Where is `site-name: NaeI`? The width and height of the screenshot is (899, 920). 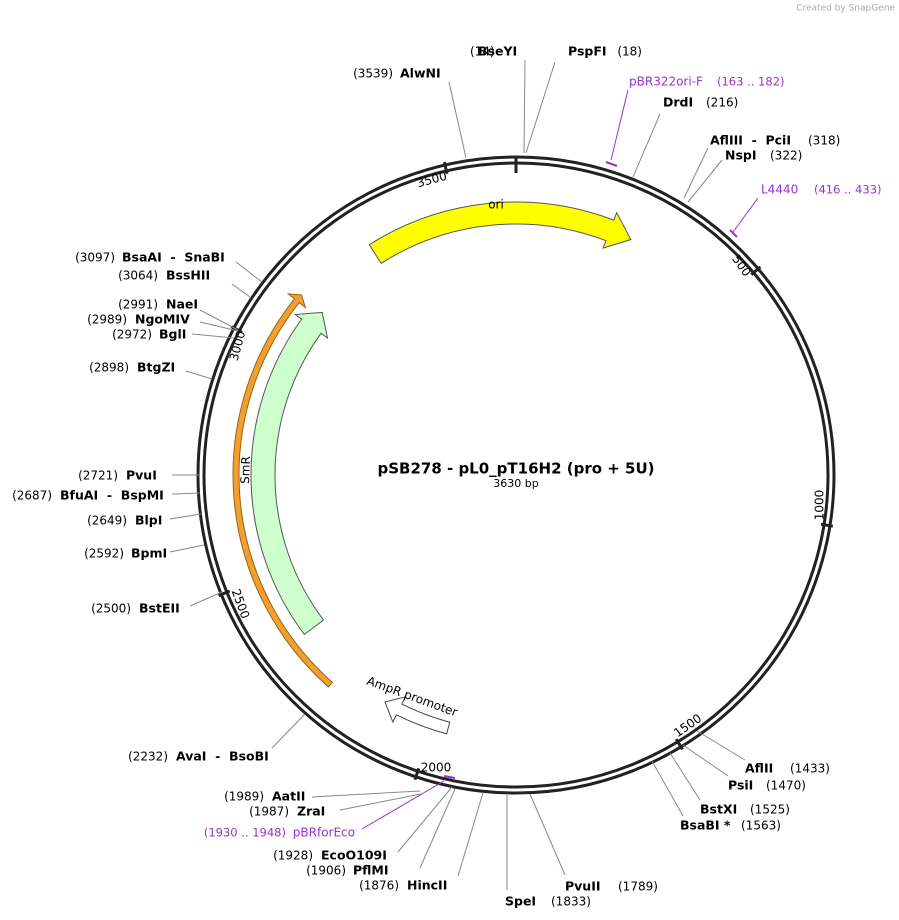 site-name: NaeI is located at coordinates (182, 304).